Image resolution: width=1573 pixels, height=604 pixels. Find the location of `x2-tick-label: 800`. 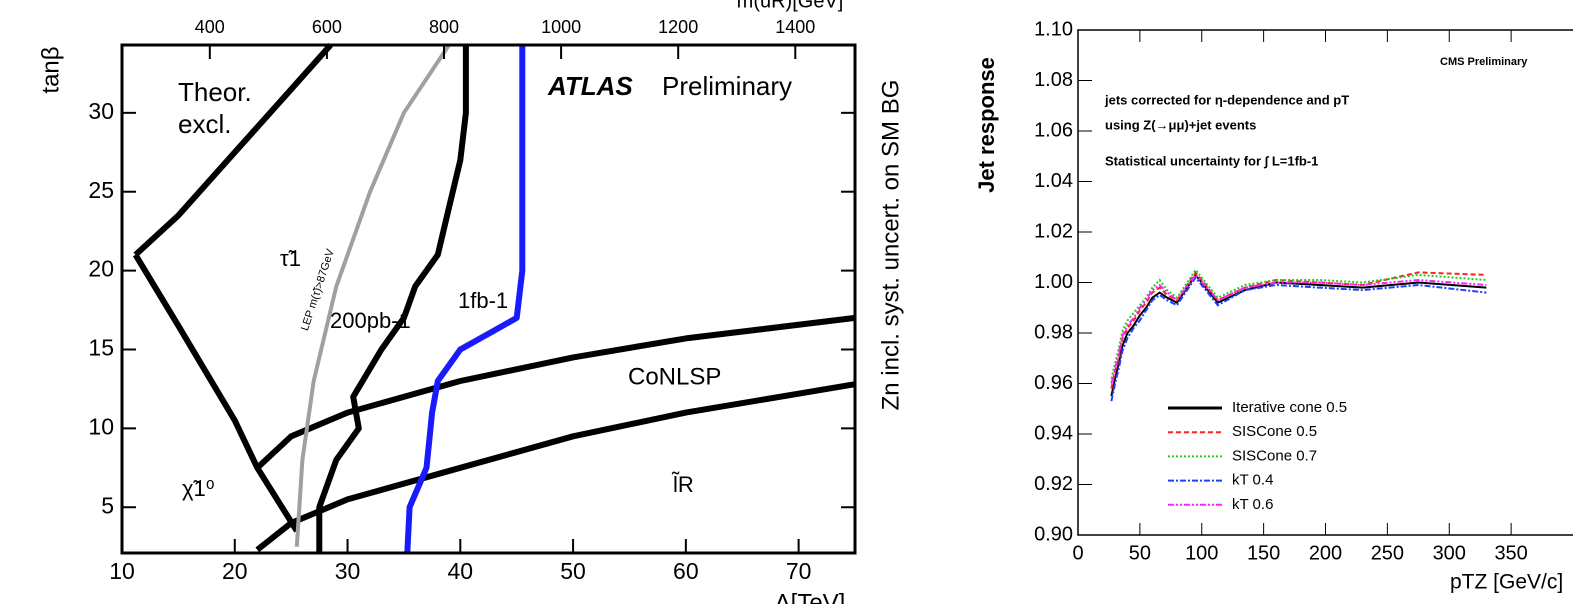

x2-tick-label: 800 is located at coordinates (444, 27).